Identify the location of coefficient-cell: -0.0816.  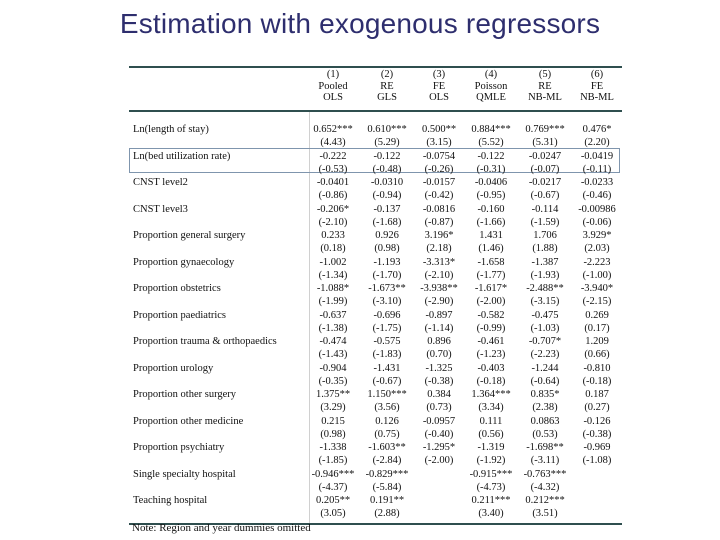
(439, 209).